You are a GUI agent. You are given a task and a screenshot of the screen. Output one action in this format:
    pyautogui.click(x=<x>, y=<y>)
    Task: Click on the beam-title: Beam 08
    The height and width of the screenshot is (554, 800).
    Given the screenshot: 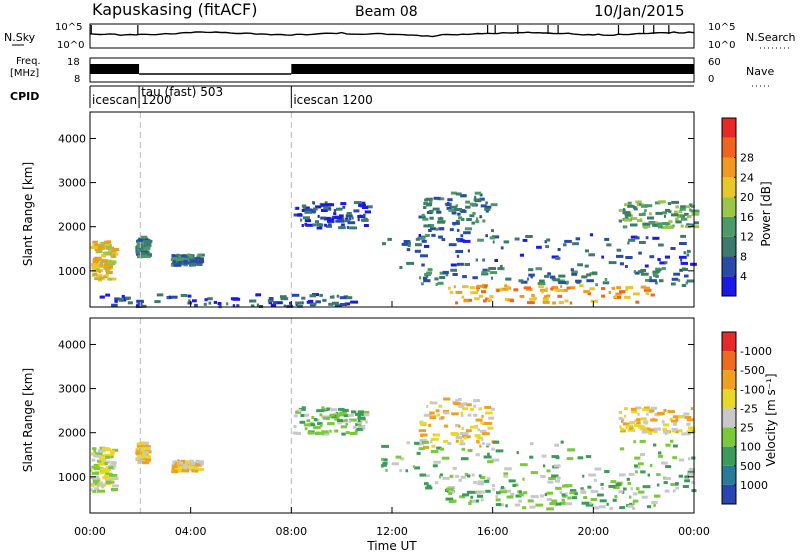 What is the action you would take?
    pyautogui.click(x=386, y=12)
    